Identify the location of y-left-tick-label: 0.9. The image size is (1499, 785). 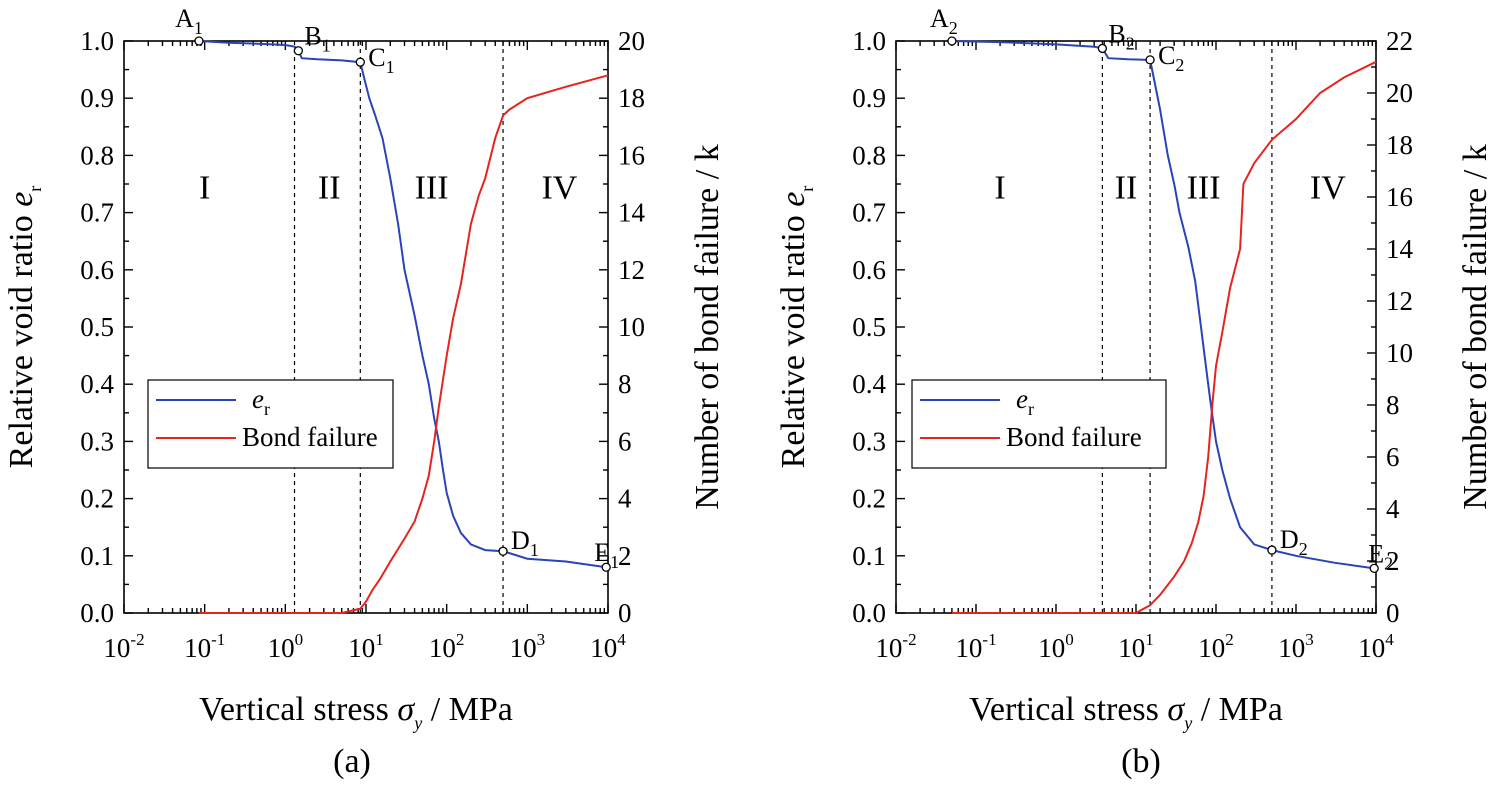
(869, 98).